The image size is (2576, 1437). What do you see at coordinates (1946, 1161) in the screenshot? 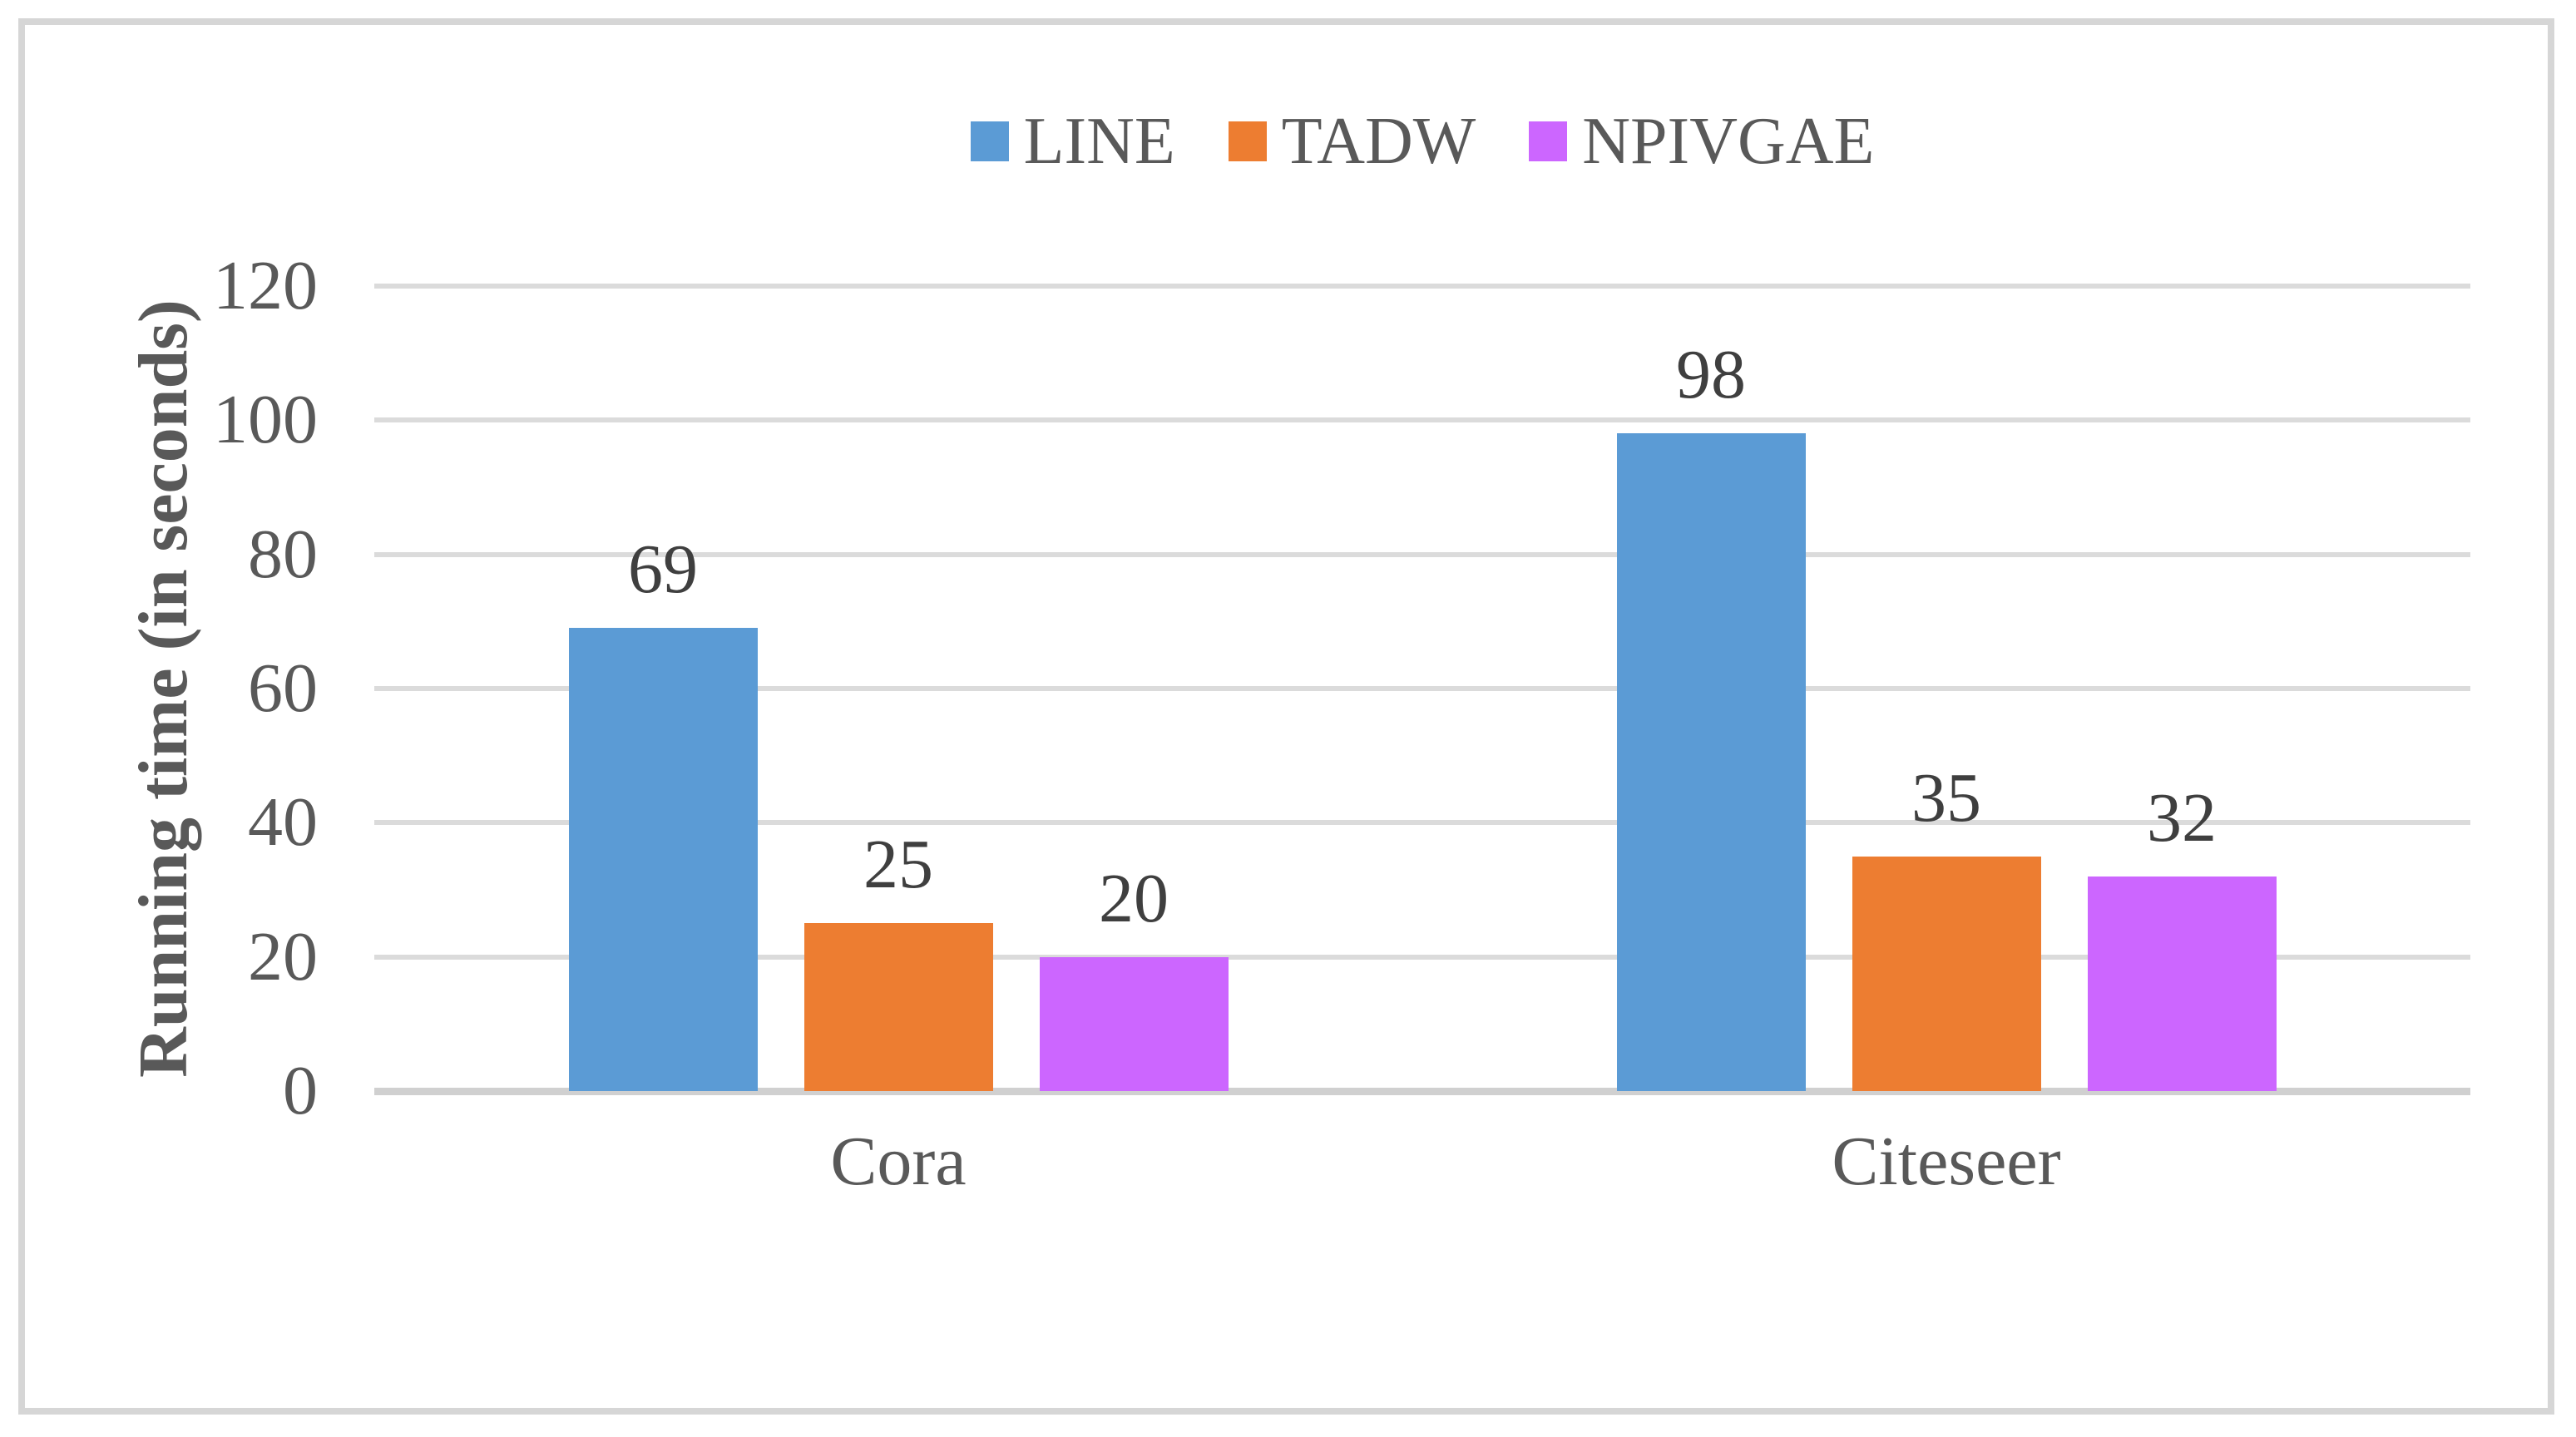
I see `category-label-citeseer: Citeseer` at bounding box center [1946, 1161].